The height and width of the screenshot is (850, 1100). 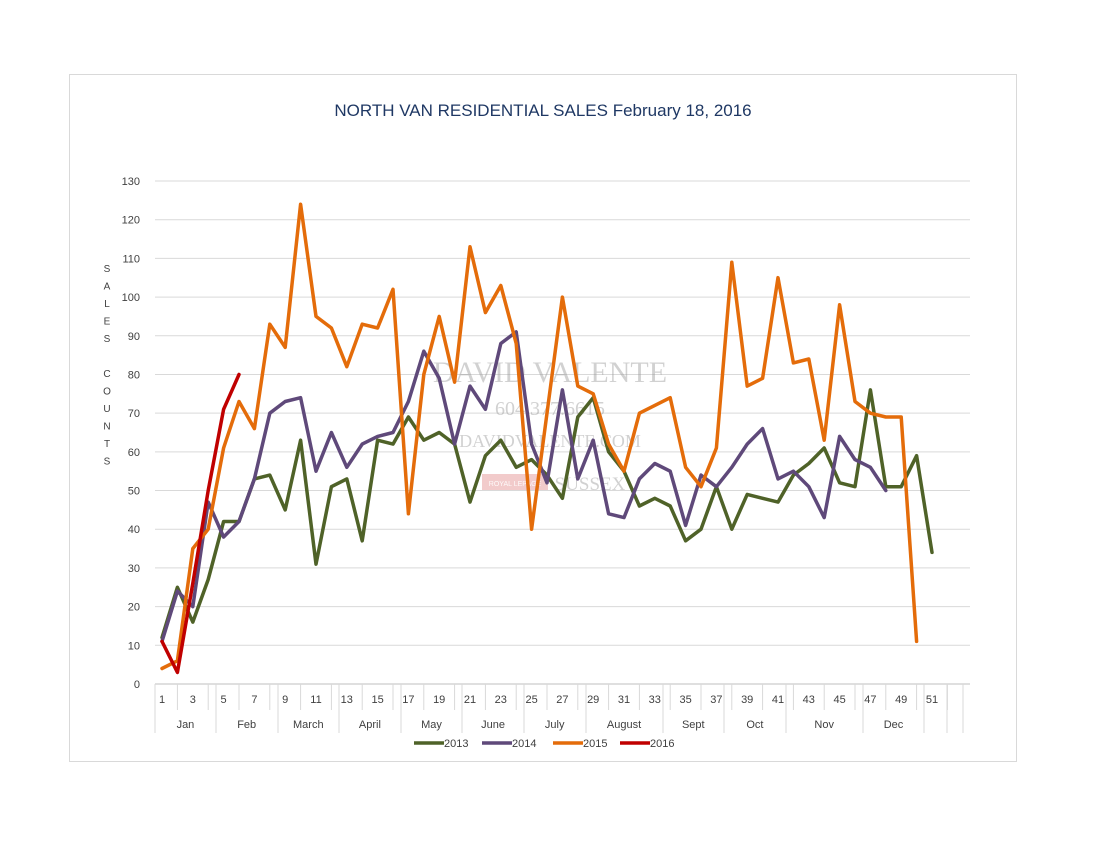 What do you see at coordinates (501, 700) in the screenshot?
I see `x-tick-label: 23` at bounding box center [501, 700].